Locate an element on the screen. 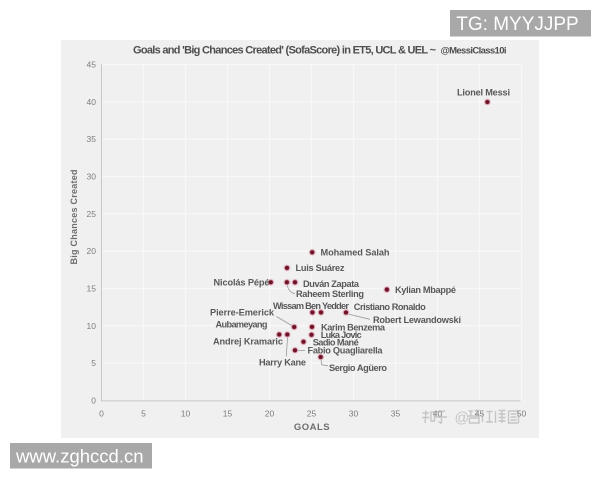  svg-text: Big Chances Created is located at coordinates (74, 217).